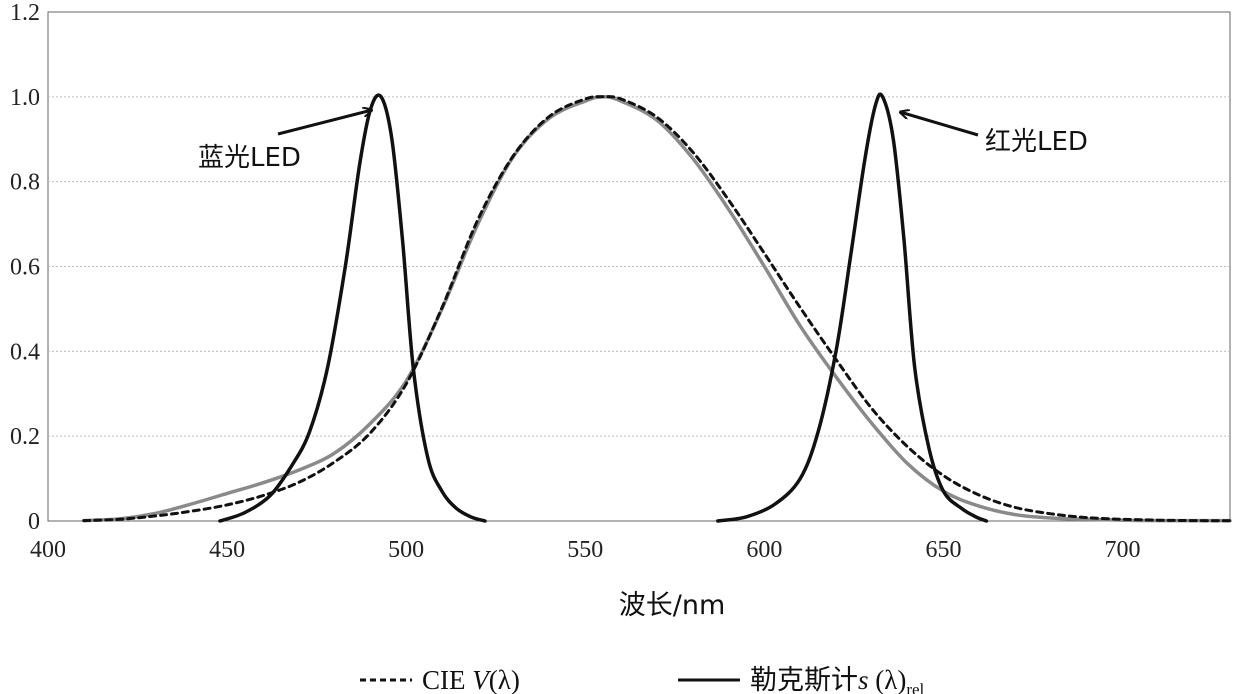  Describe the element at coordinates (471, 679) in the screenshot. I see `legend-label-0: CIE V(λ)` at that location.